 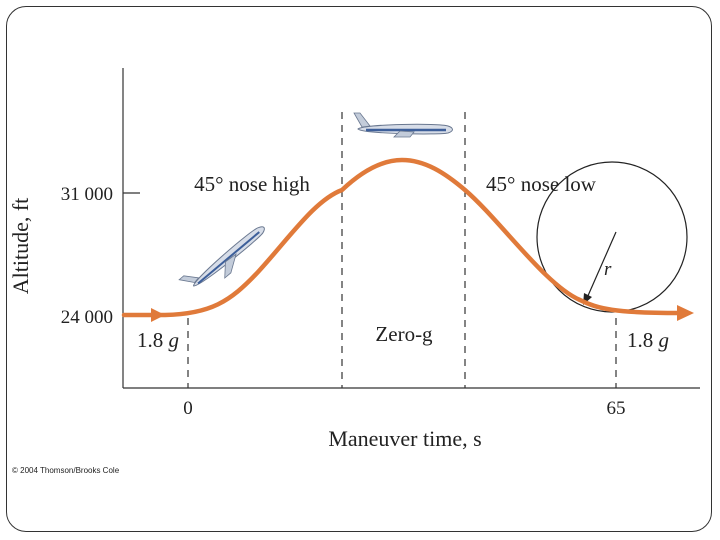 I want to click on phase-label-nose-low: 45° nose low, so click(x=541, y=184).